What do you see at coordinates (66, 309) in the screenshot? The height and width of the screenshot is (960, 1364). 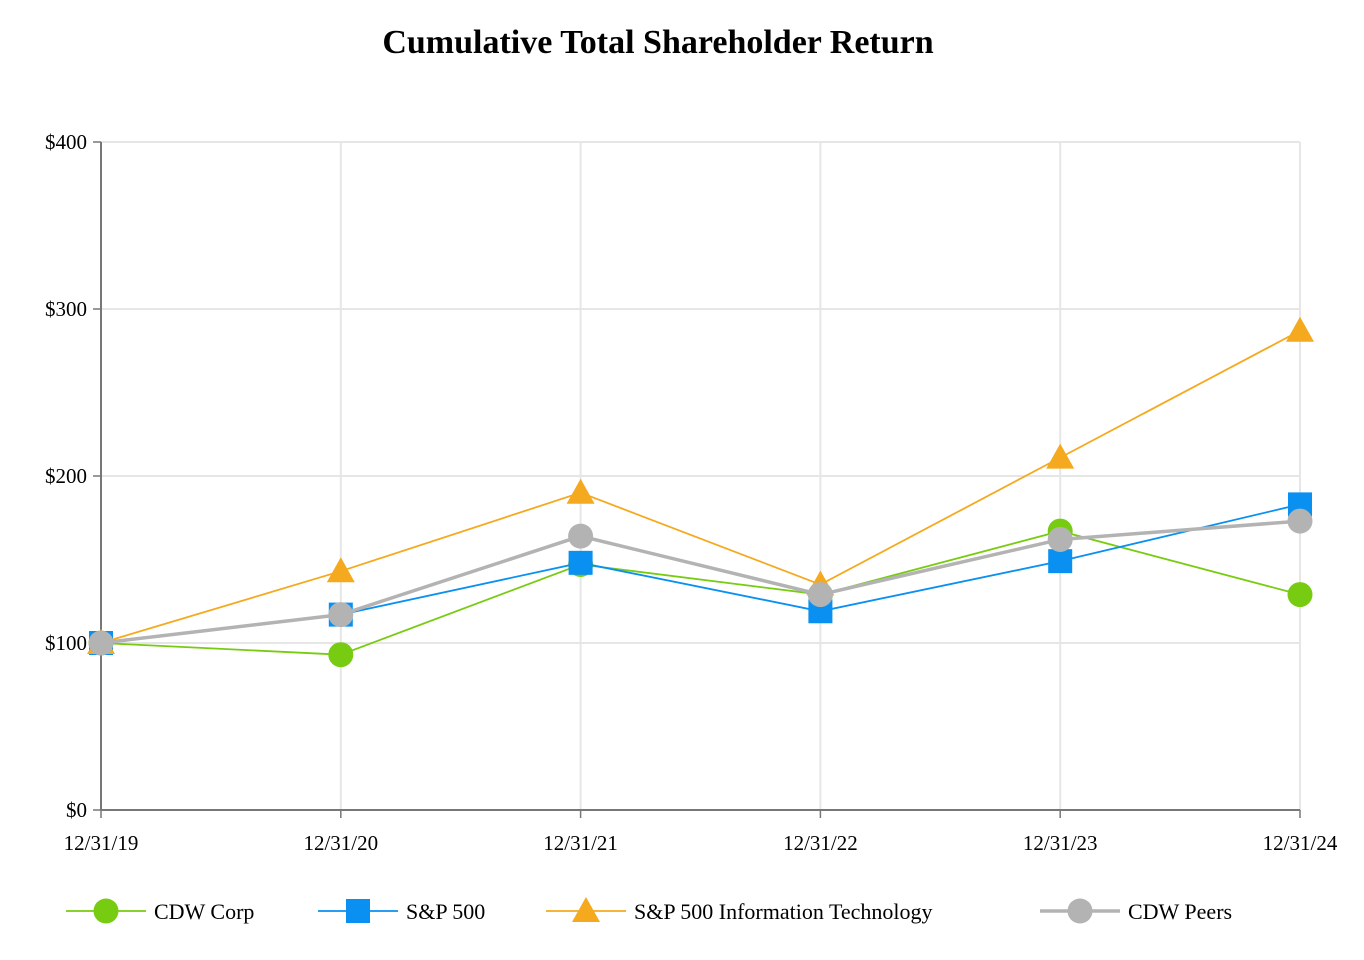 I see `y-tick-label: $300` at bounding box center [66, 309].